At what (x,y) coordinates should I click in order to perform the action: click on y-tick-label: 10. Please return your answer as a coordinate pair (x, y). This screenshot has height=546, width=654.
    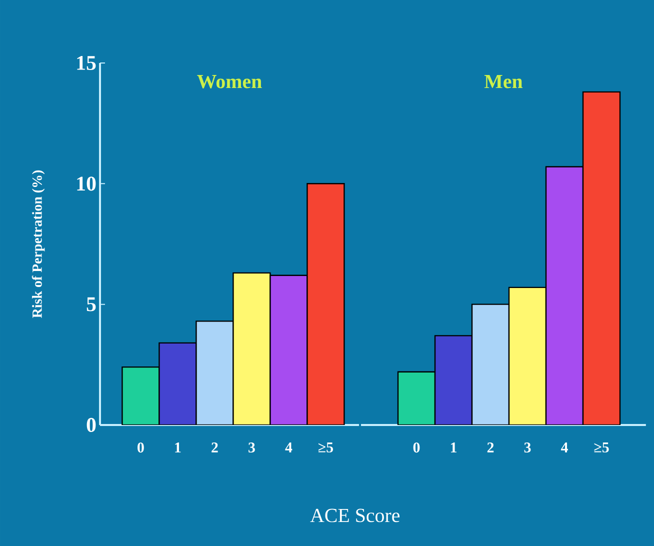
    Looking at the image, I should click on (86, 183).